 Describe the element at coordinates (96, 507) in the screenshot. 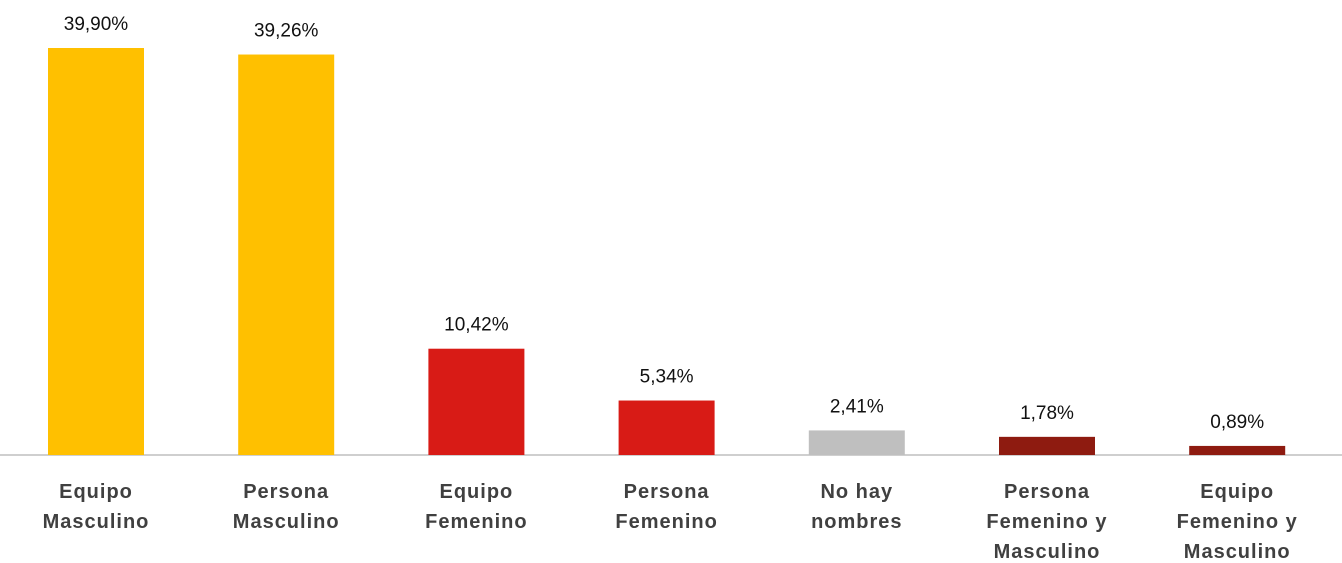

I see `x-tick-label: Equipo Masculino` at that location.